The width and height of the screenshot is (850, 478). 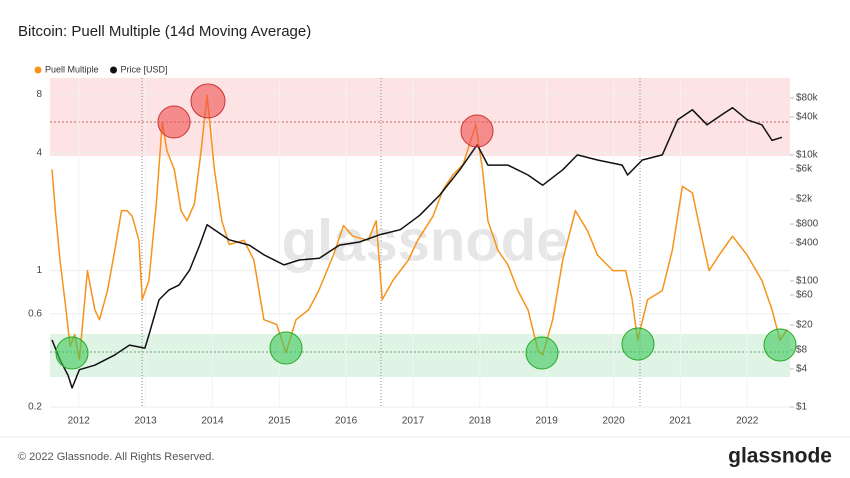 What do you see at coordinates (807, 243) in the screenshot?
I see `y2-tick-label: $400` at bounding box center [807, 243].